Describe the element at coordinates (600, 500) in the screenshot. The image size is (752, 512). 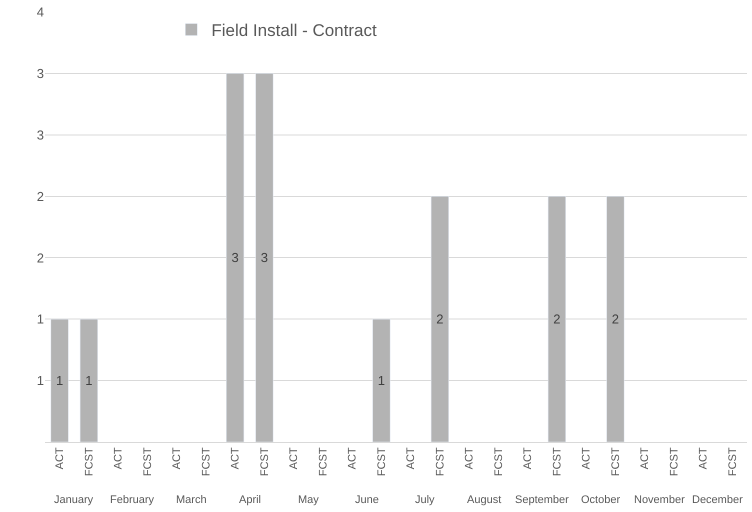
I see `text: October` at that location.